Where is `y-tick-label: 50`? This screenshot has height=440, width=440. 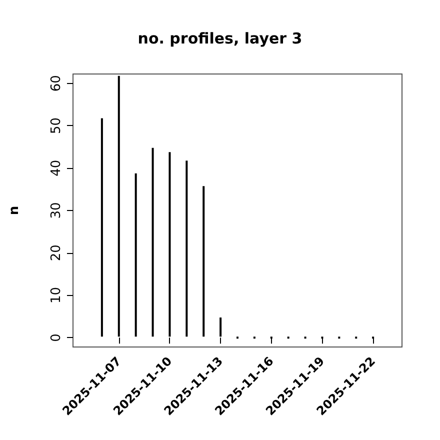 y-tick-label: 50 is located at coordinates (56, 125).